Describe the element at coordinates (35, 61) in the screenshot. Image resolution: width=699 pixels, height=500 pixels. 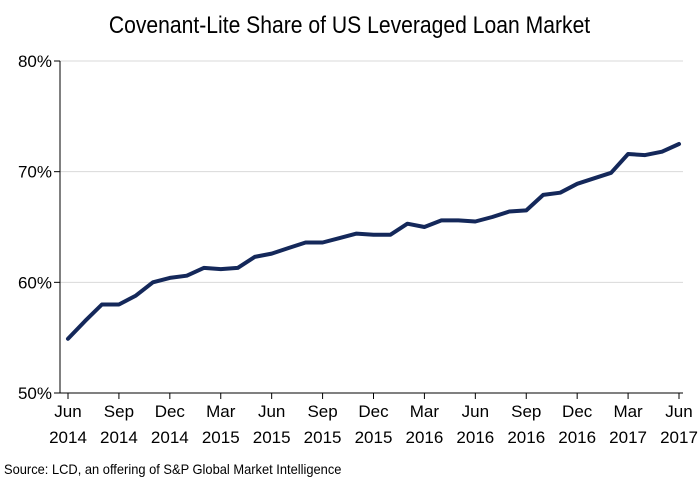
I see `y-tick-label: 80%` at that location.